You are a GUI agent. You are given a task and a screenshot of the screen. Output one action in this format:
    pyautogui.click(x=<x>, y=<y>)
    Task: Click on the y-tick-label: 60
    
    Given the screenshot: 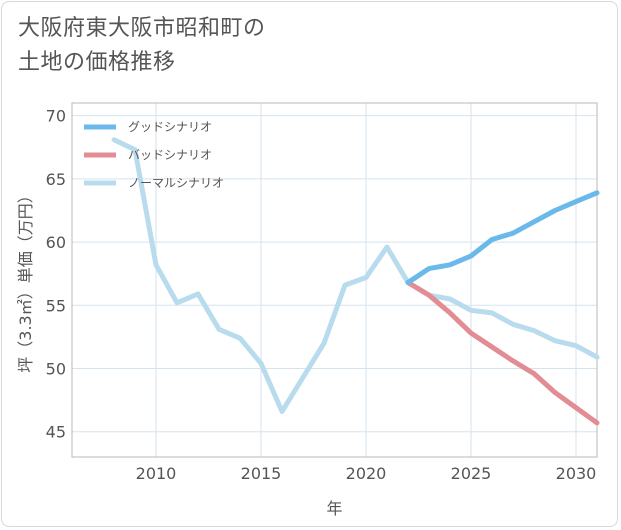 What is the action you would take?
    pyautogui.click(x=56, y=242)
    